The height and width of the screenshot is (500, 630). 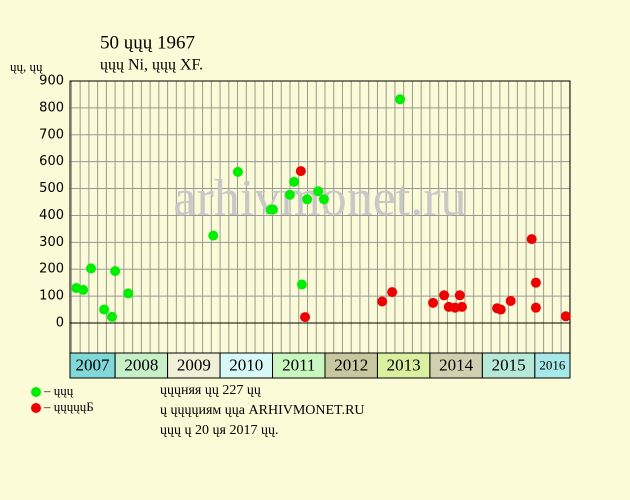 I want to click on x-tick-label: 2011, so click(x=298, y=364).